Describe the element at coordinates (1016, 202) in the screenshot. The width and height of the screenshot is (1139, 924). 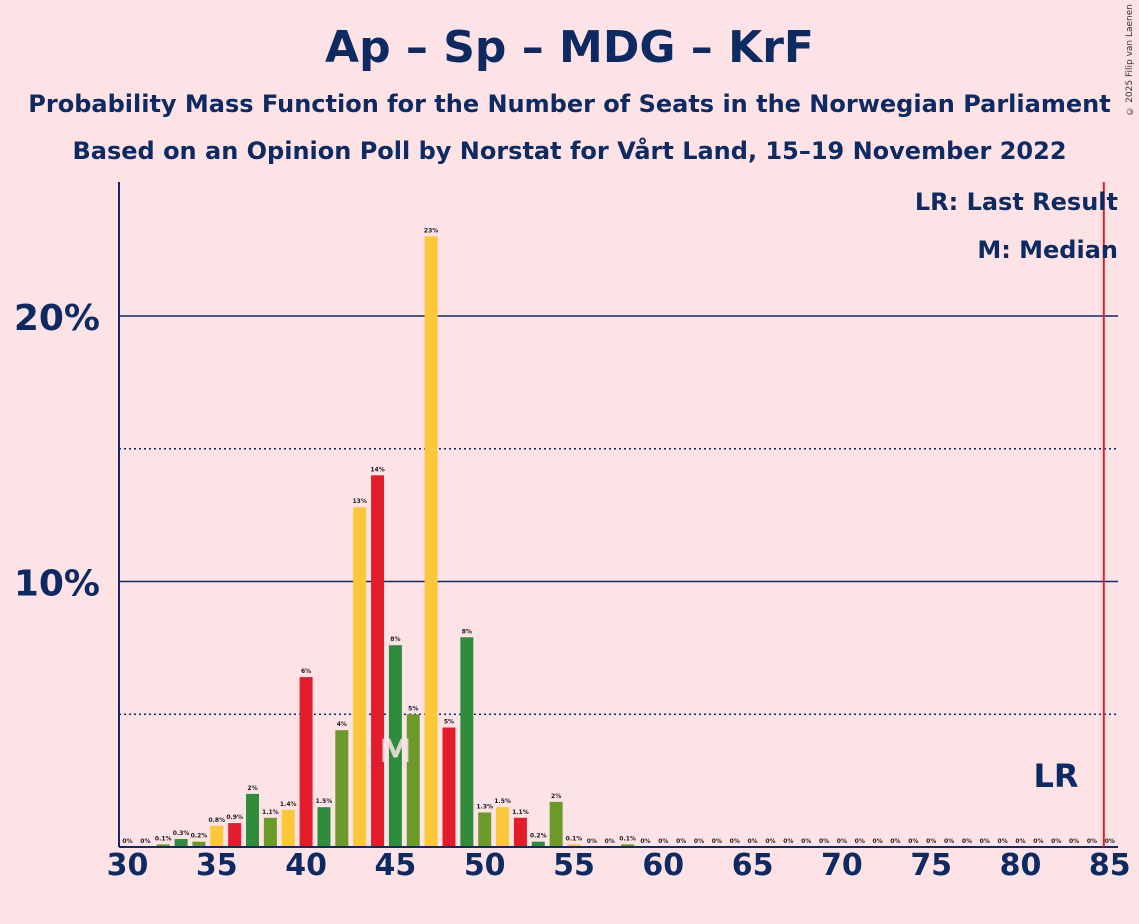
I see `legend-last-result: LR: Last Result` at that location.